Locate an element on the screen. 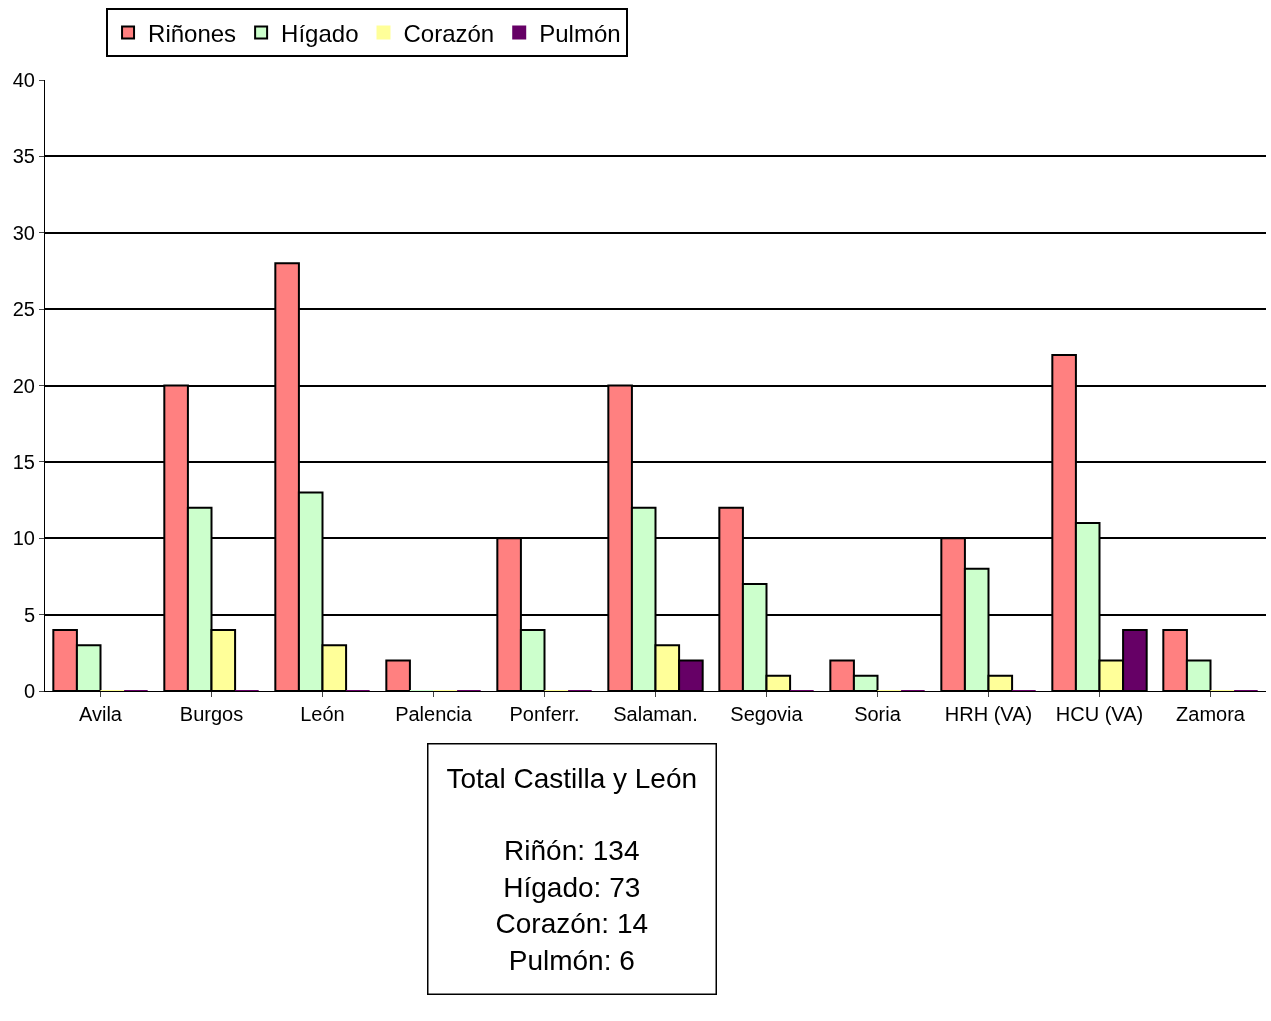  x-tick-label: HRH (VA) is located at coordinates (988, 714).